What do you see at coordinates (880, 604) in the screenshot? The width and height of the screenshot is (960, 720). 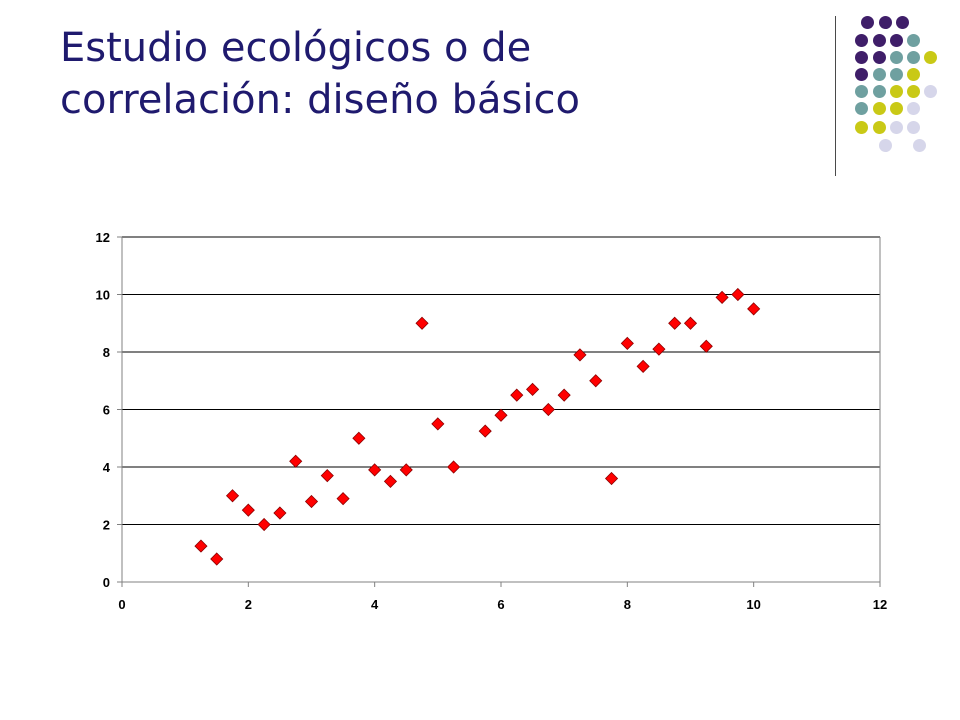 I see `x-tick-label: 12` at bounding box center [880, 604].